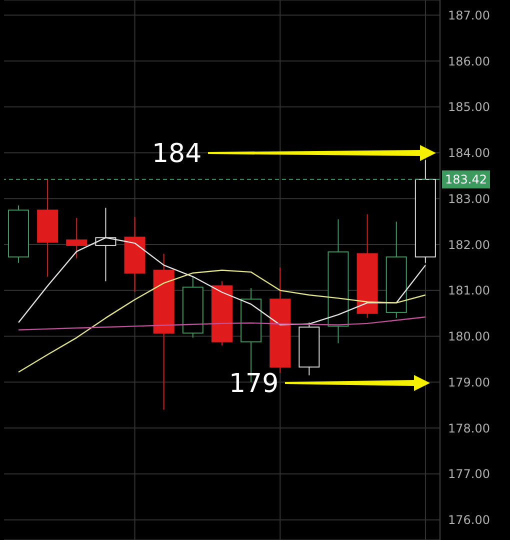 The image size is (510, 540). What do you see at coordinates (77, 238) in the screenshot?
I see `candlestick` at bounding box center [77, 238].